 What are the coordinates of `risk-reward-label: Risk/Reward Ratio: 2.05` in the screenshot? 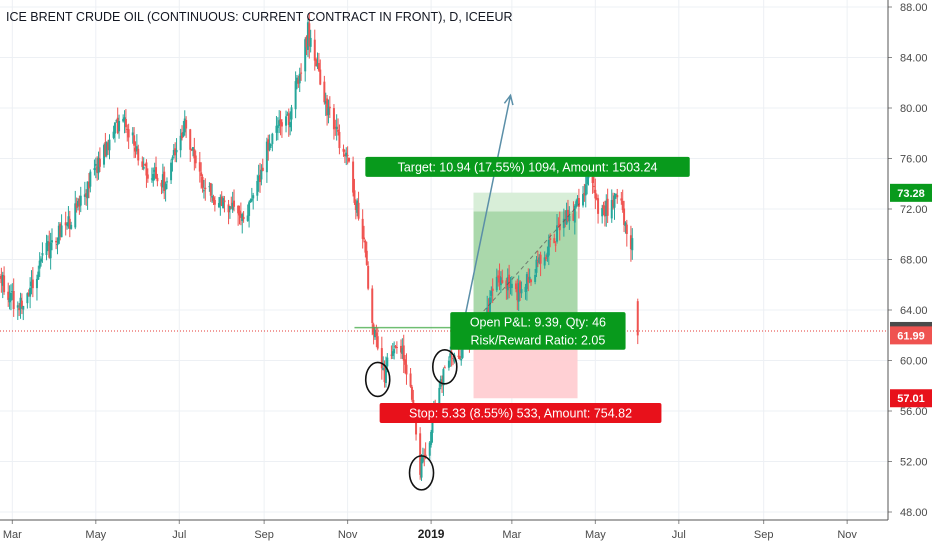 It's located at (538, 340).